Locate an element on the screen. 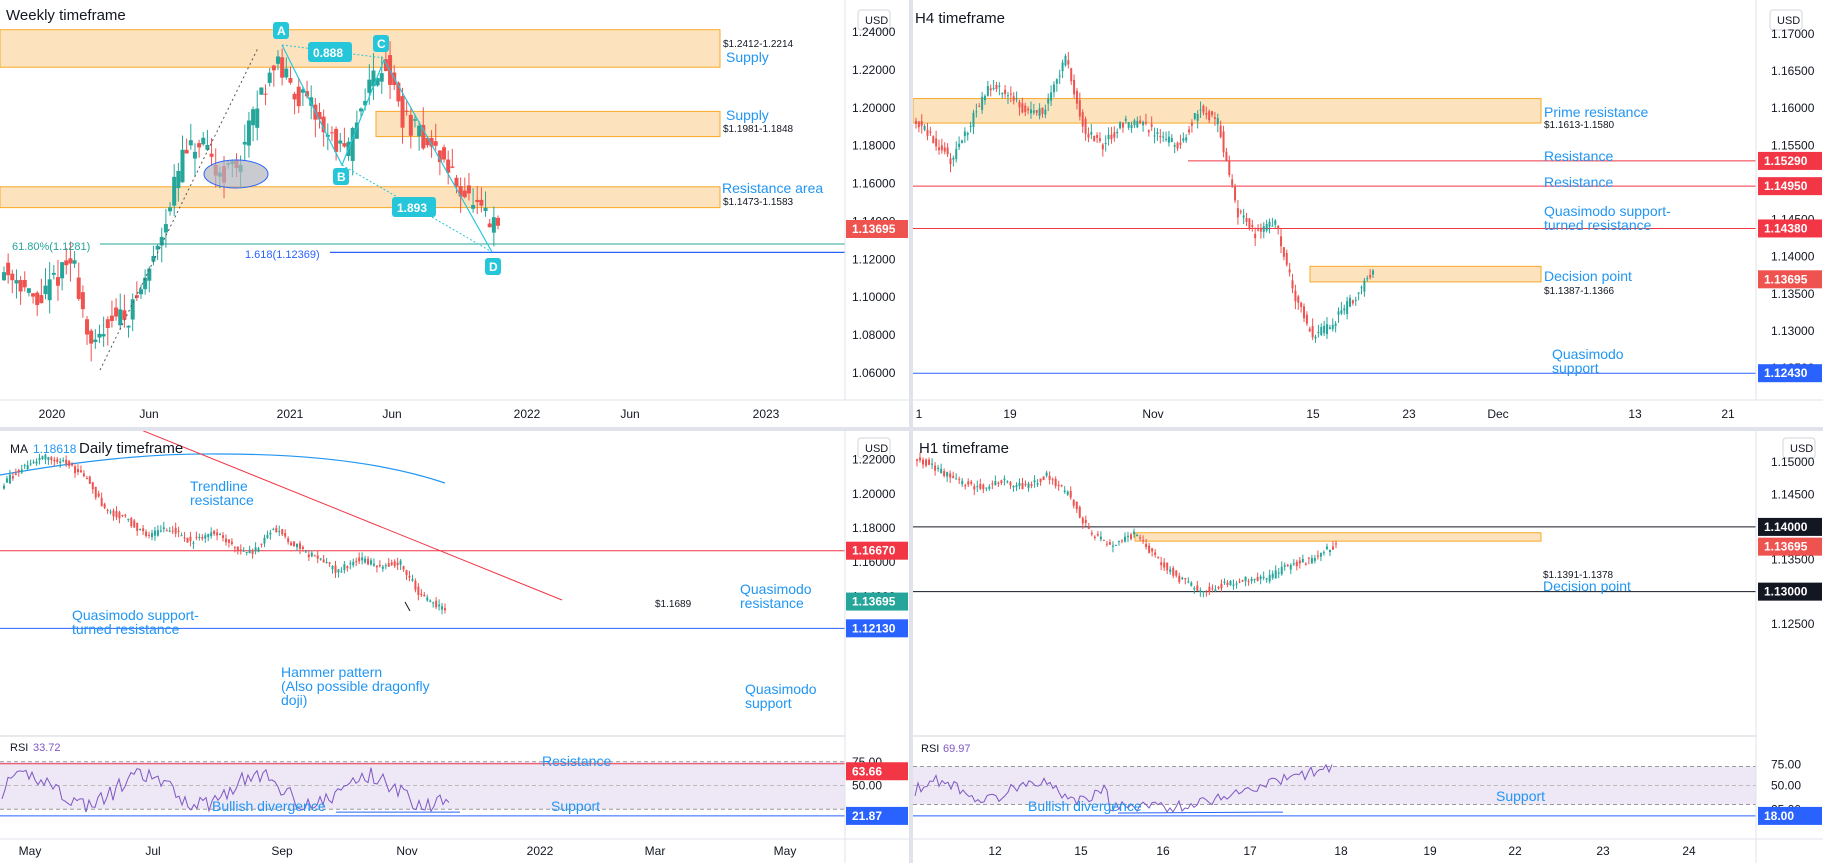  daily-time-axis: May Jul Sep Nov 2022 Mar May is located at coordinates (408, 851).